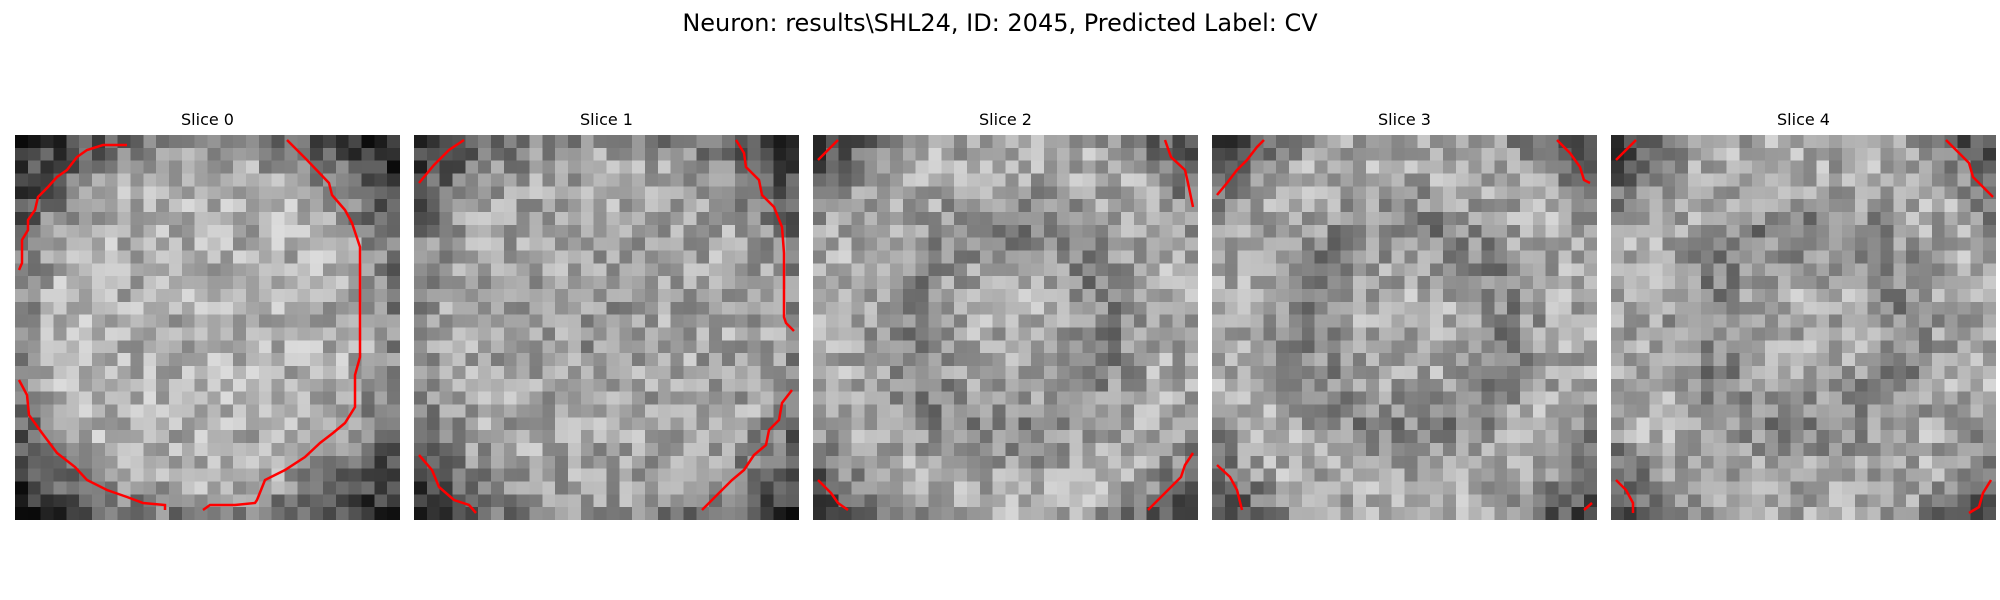  Describe the element at coordinates (1803, 119) in the screenshot. I see `slice-title: Slice 4` at that location.